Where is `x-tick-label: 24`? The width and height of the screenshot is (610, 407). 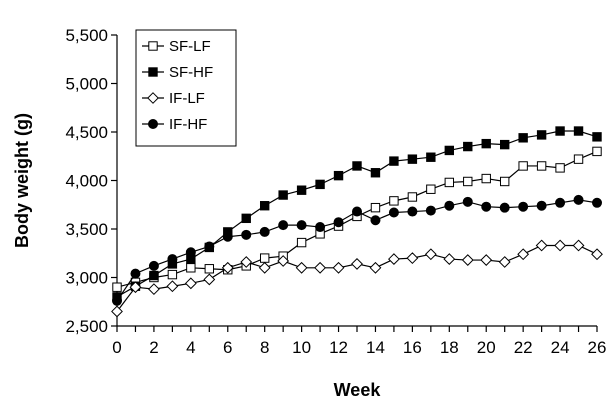
x-tick-label: 24 is located at coordinates (560, 347).